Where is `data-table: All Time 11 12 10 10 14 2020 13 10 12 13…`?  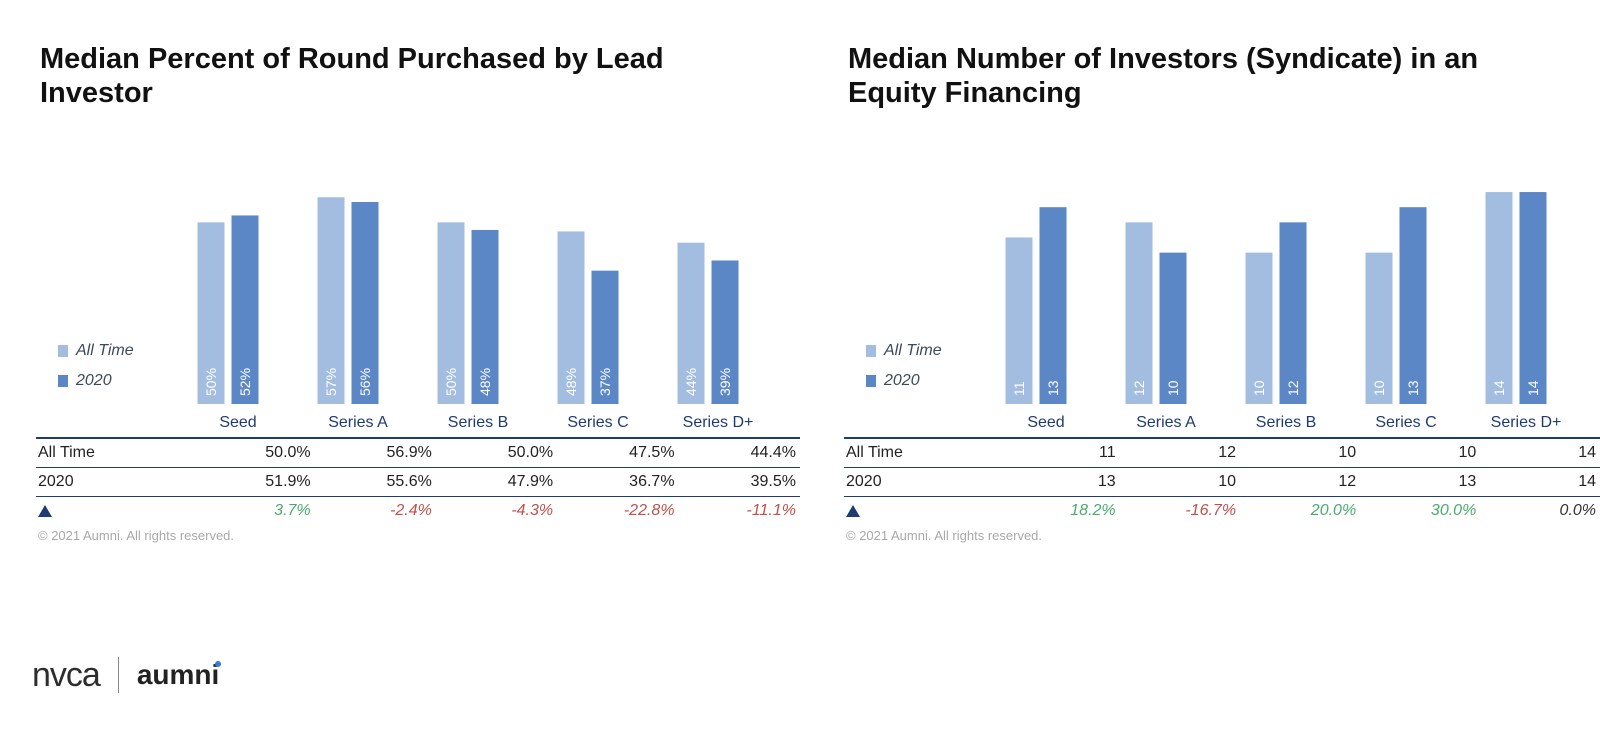 data-table: All Time 11 12 10 10 14 2020 13 10 12 13… is located at coordinates (1222, 481).